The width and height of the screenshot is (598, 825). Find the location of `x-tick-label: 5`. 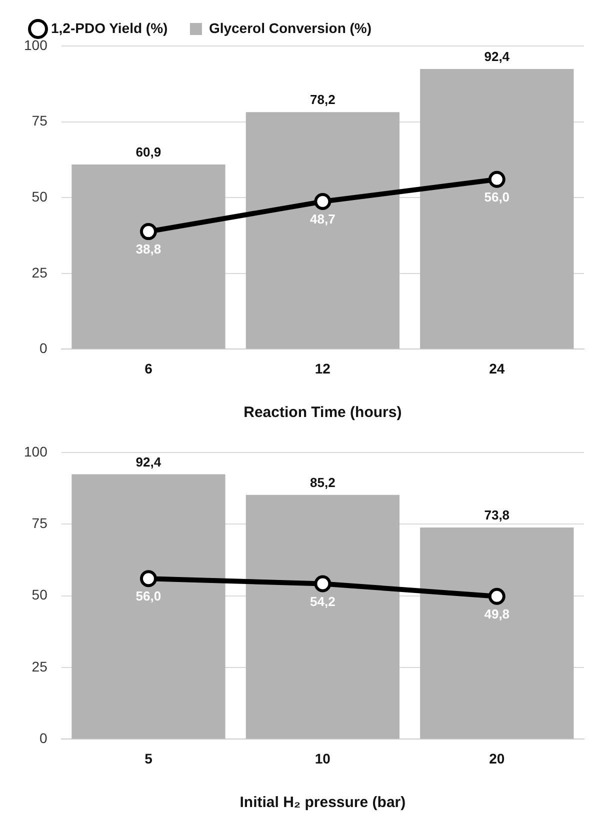

x-tick-label: 5 is located at coordinates (148, 758).